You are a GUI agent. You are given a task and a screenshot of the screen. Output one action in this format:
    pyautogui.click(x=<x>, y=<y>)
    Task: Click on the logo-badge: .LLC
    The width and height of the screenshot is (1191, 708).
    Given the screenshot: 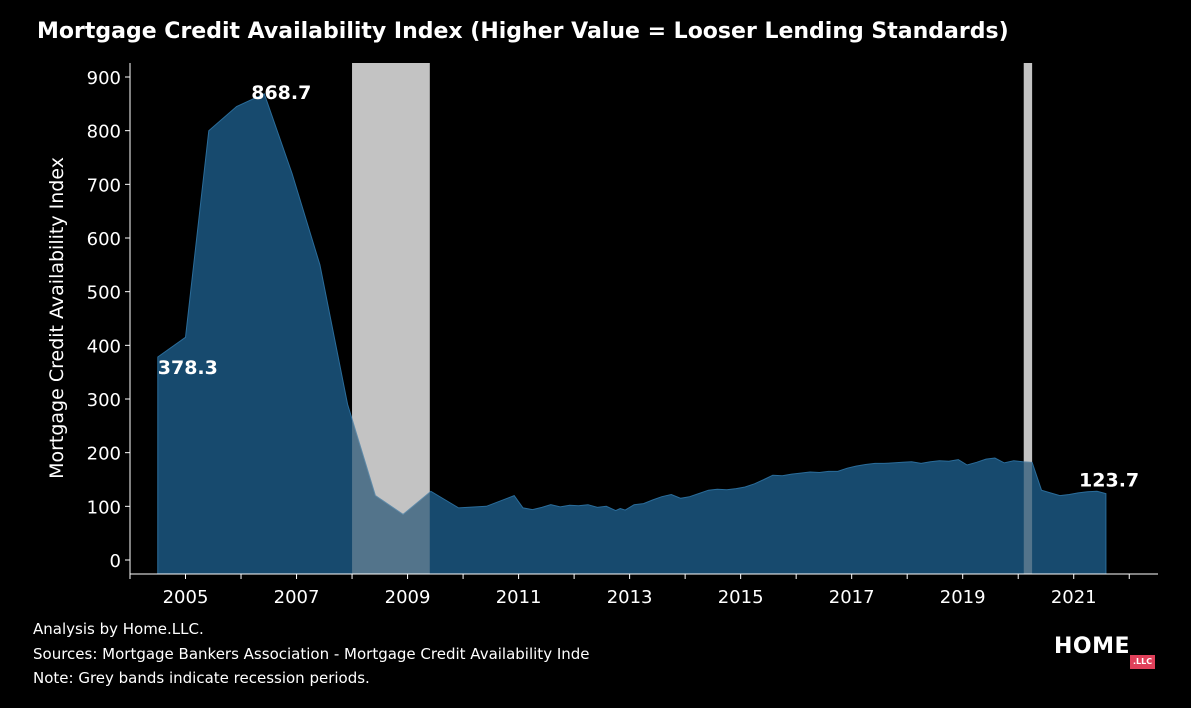 What is the action you would take?
    pyautogui.click(x=1143, y=662)
    